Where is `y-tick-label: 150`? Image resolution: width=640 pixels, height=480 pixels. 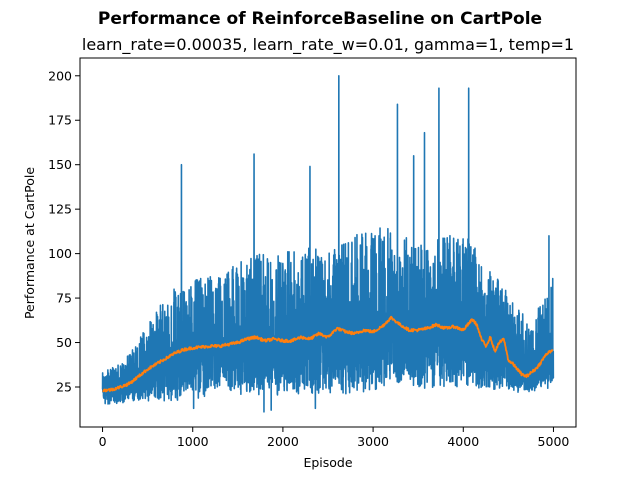
y-tick-label: 150 is located at coordinates (60, 164).